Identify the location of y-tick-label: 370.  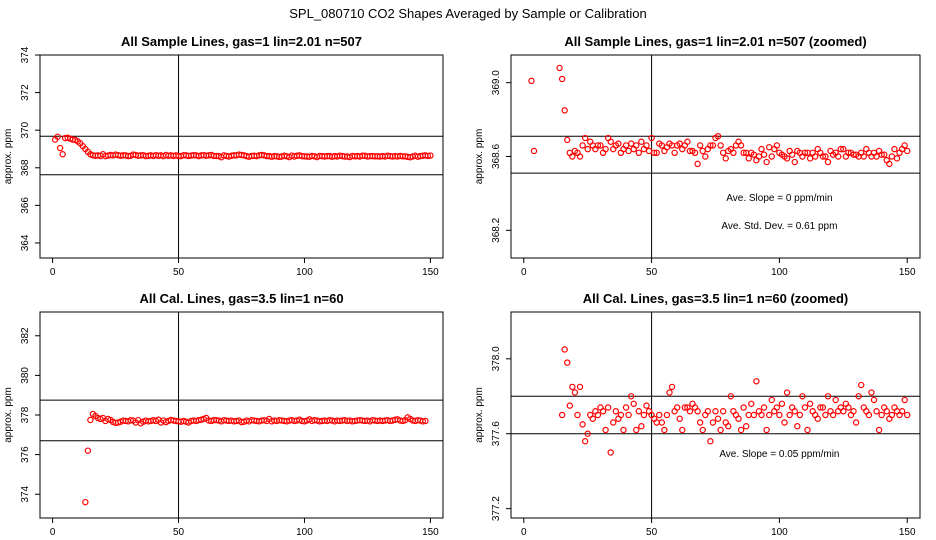
(25, 129).